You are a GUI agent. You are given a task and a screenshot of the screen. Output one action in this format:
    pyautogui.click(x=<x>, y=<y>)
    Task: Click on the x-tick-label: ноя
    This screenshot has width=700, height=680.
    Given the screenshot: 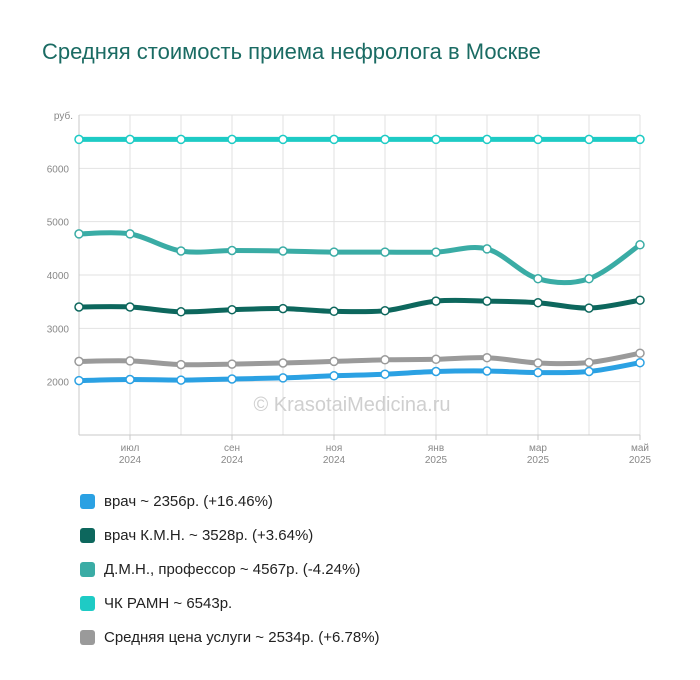 What is the action you would take?
    pyautogui.click(x=334, y=448)
    